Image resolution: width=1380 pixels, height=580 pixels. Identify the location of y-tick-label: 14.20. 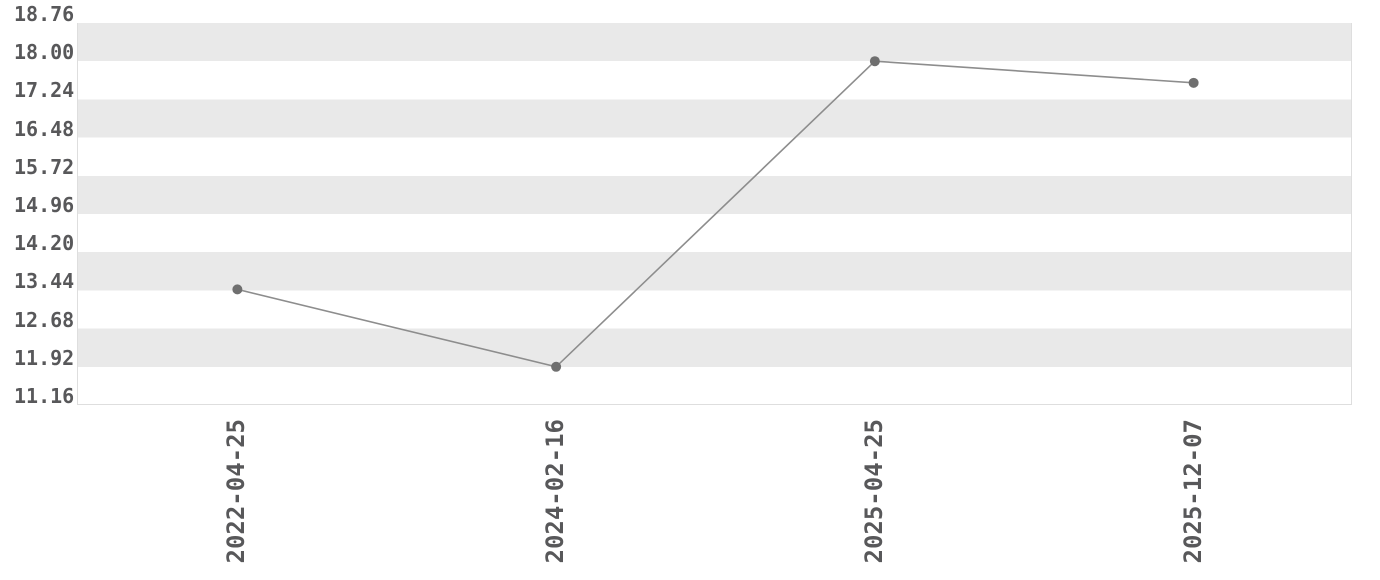
(44, 243).